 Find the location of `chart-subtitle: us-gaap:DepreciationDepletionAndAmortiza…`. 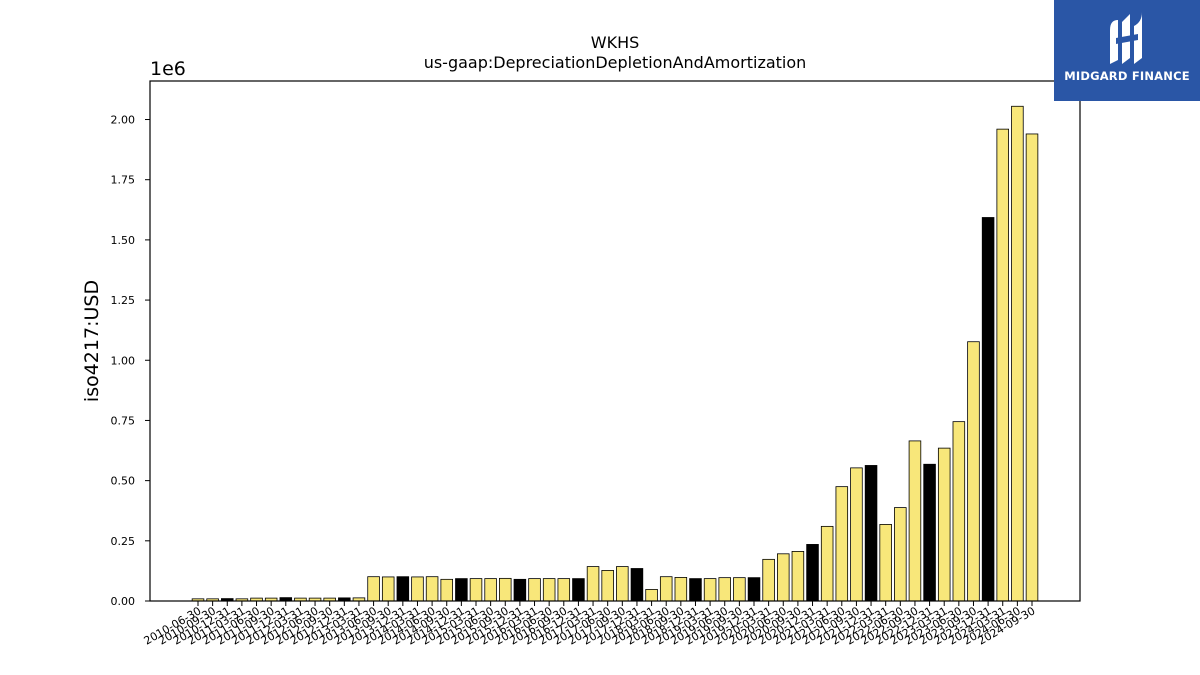

chart-subtitle: us-gaap:DepreciationDepletionAndAmortiza… is located at coordinates (615, 62).